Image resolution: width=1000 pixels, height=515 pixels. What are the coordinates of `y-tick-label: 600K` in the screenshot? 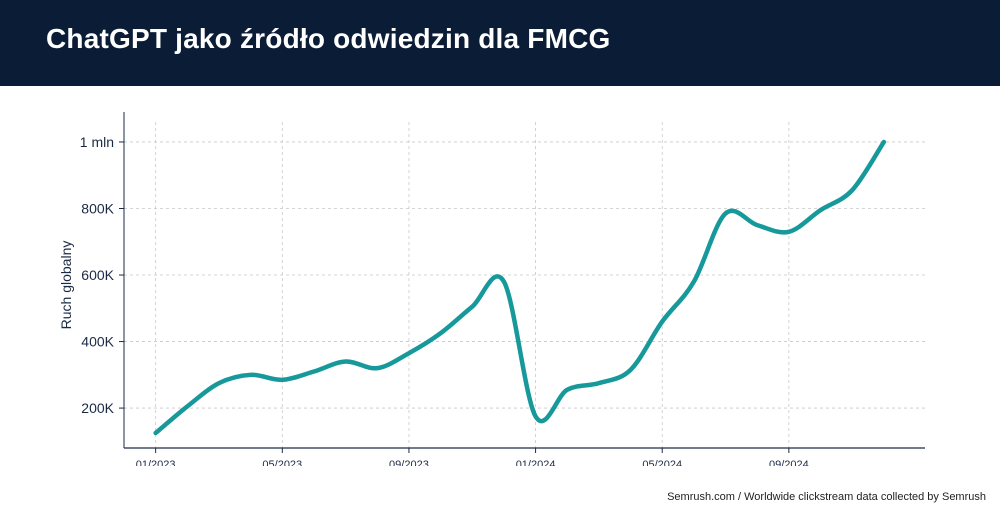 It's located at (97, 275).